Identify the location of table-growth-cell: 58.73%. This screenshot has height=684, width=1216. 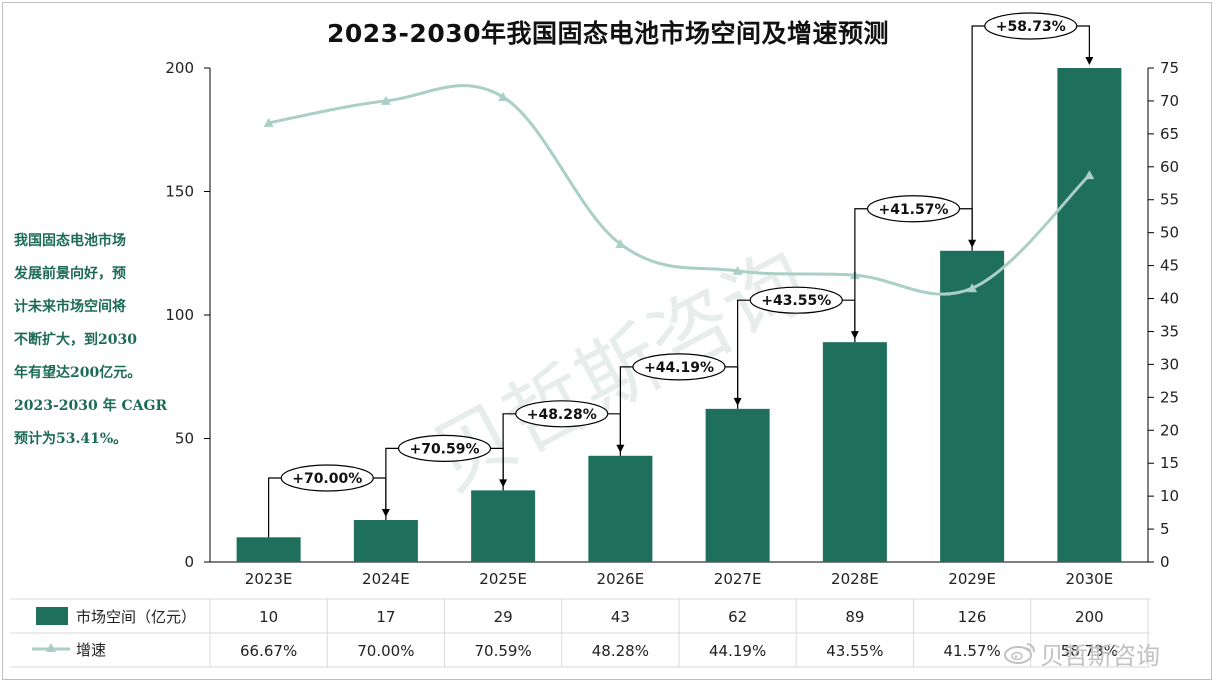
(1089, 651).